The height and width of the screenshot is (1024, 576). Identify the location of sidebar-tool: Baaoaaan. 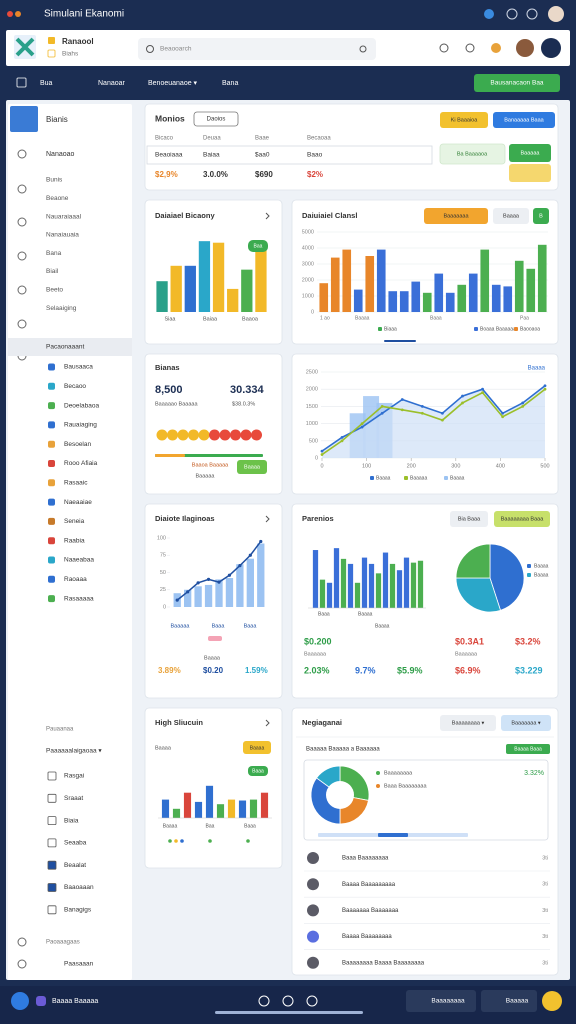
(79, 887).